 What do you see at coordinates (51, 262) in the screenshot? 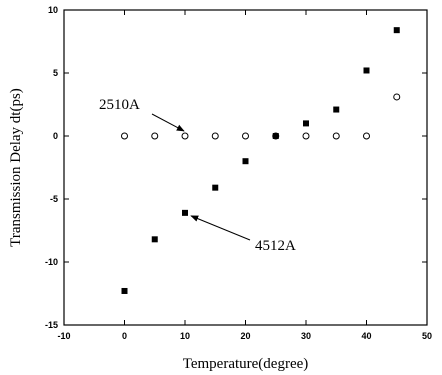
I see `y-tick-label: -10` at bounding box center [51, 262].